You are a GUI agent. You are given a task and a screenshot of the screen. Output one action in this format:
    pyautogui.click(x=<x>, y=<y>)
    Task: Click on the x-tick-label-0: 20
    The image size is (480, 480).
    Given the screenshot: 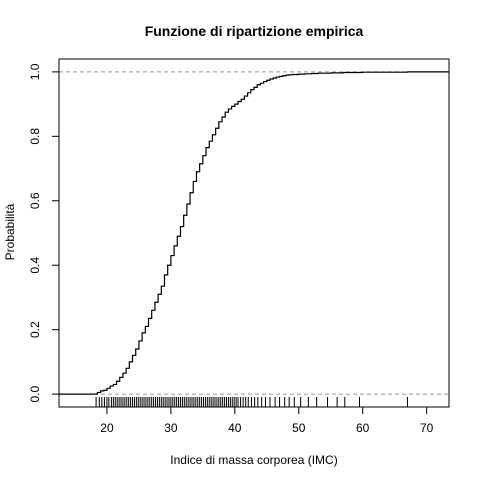 What is the action you would take?
    pyautogui.click(x=107, y=428)
    